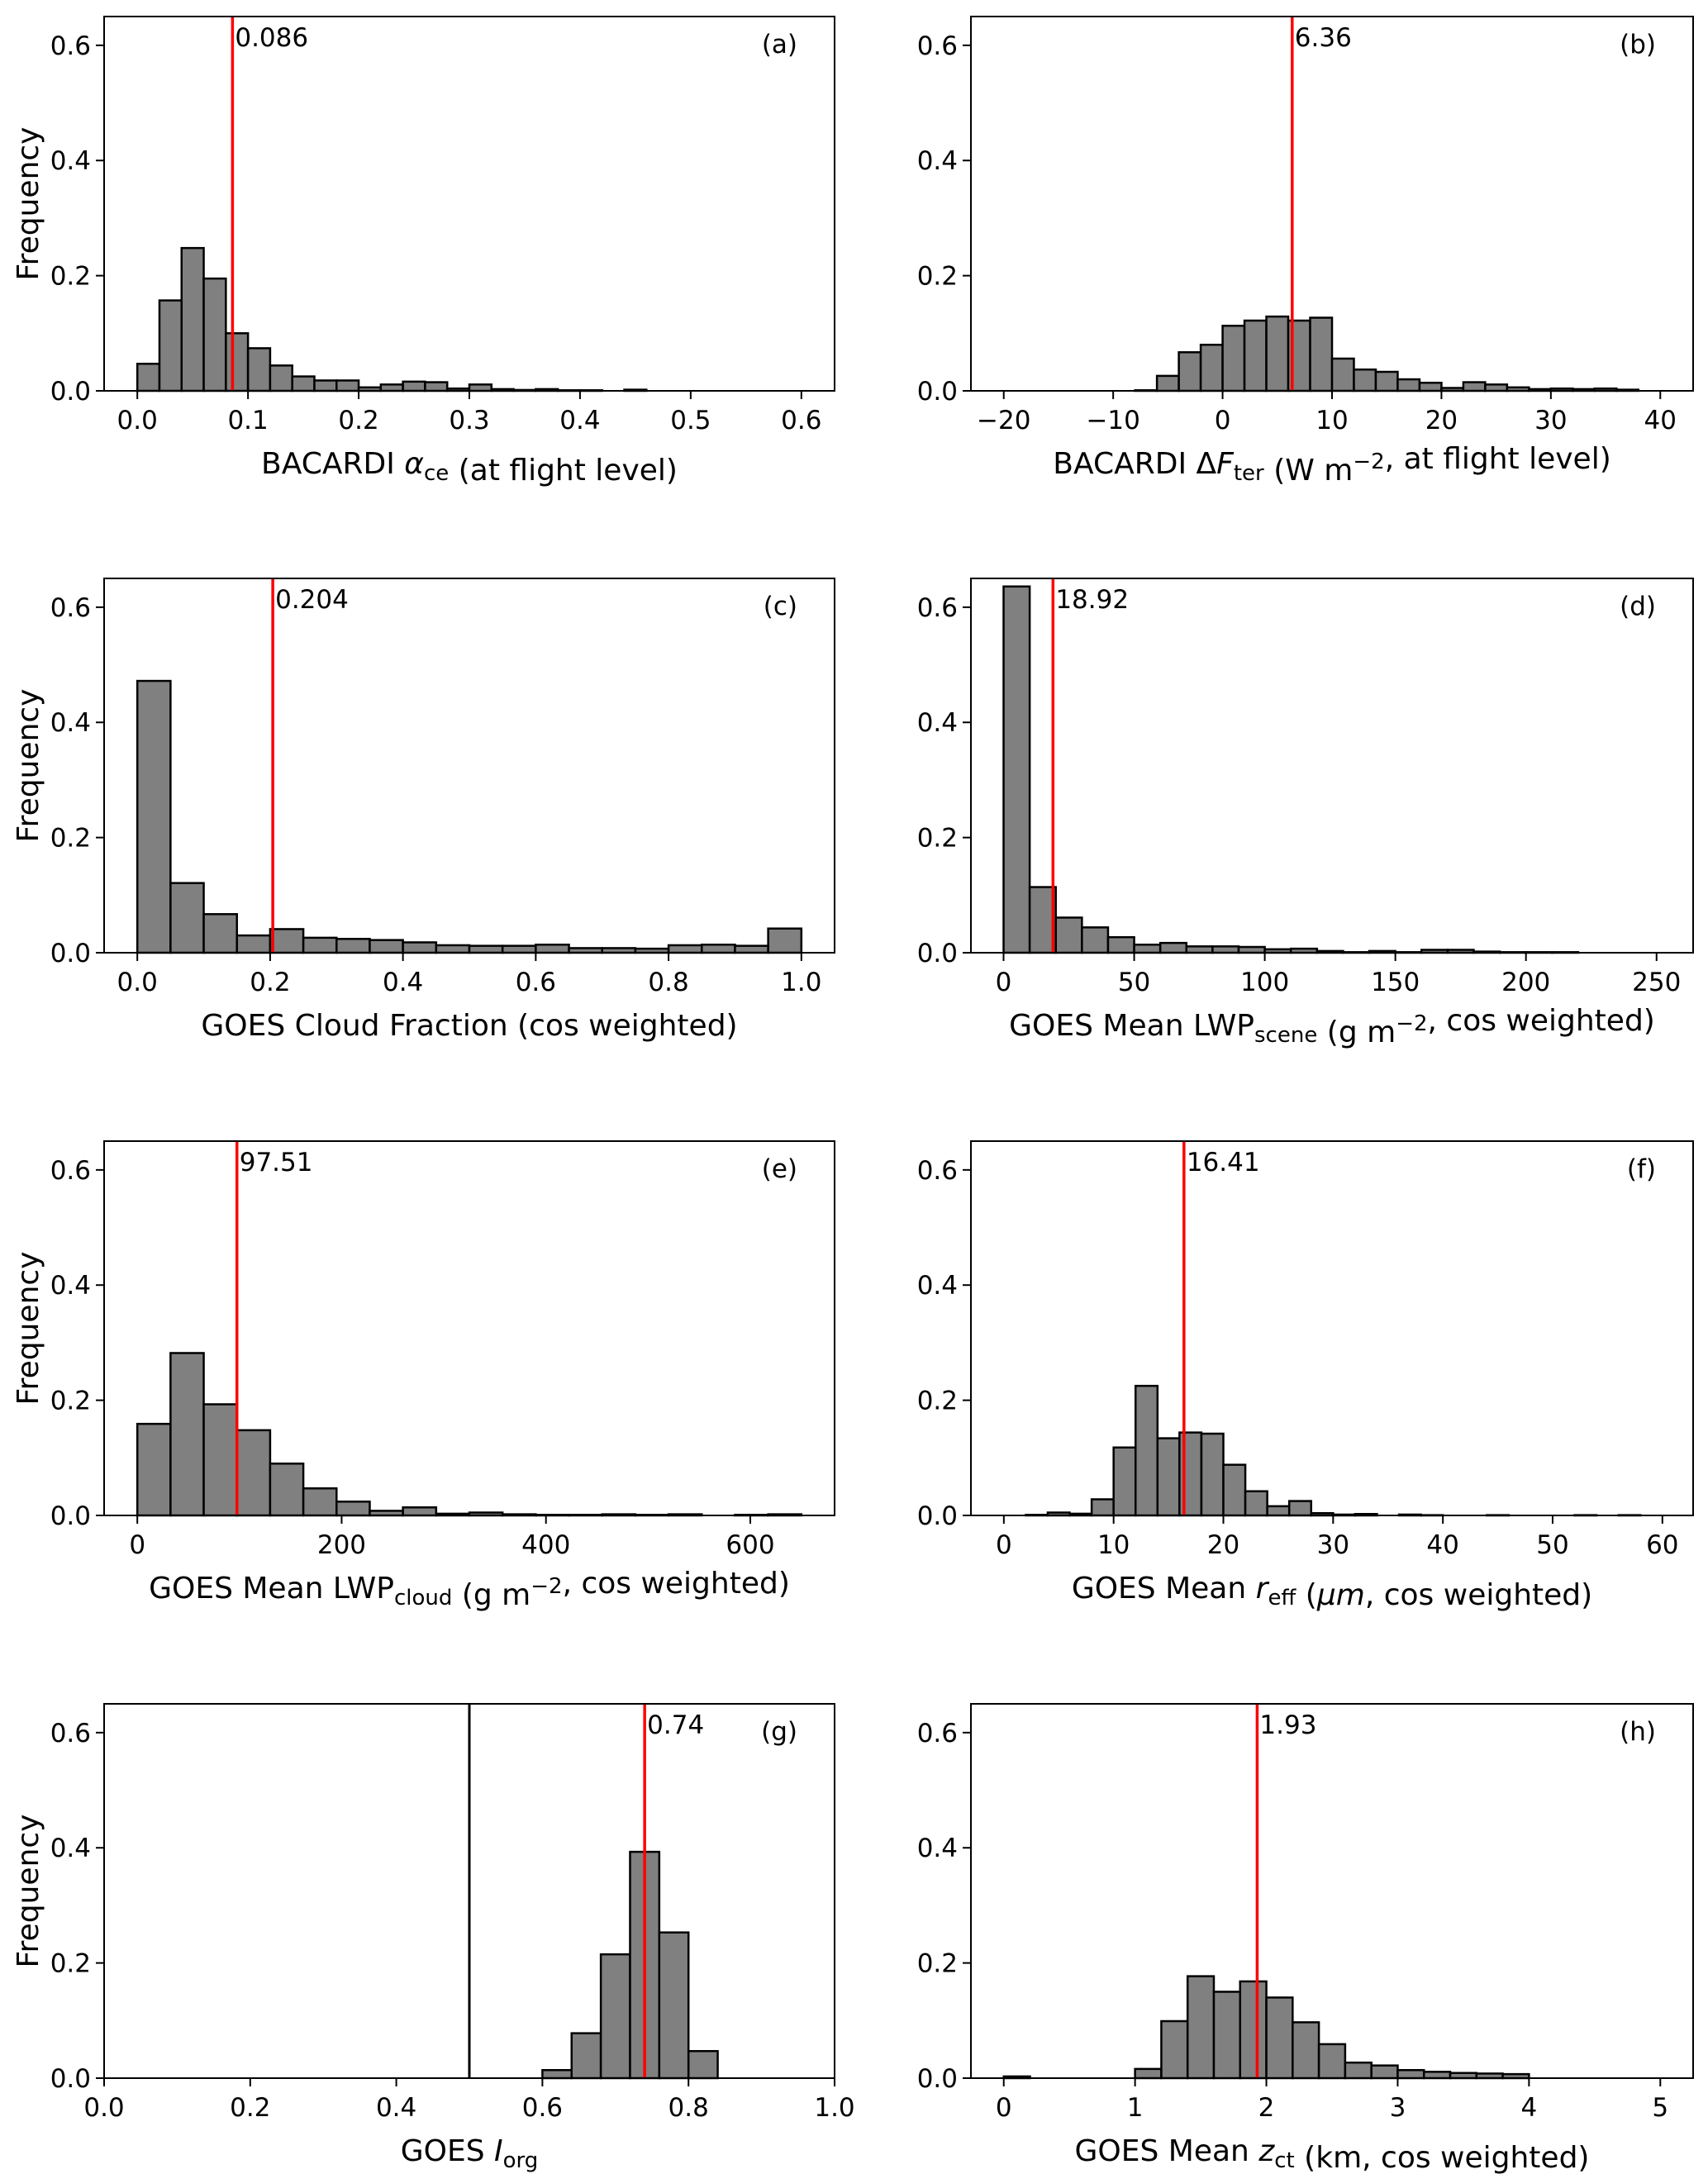  Describe the element at coordinates (271, 38) in the screenshot. I see `mean-value-label: 0.086` at that location.